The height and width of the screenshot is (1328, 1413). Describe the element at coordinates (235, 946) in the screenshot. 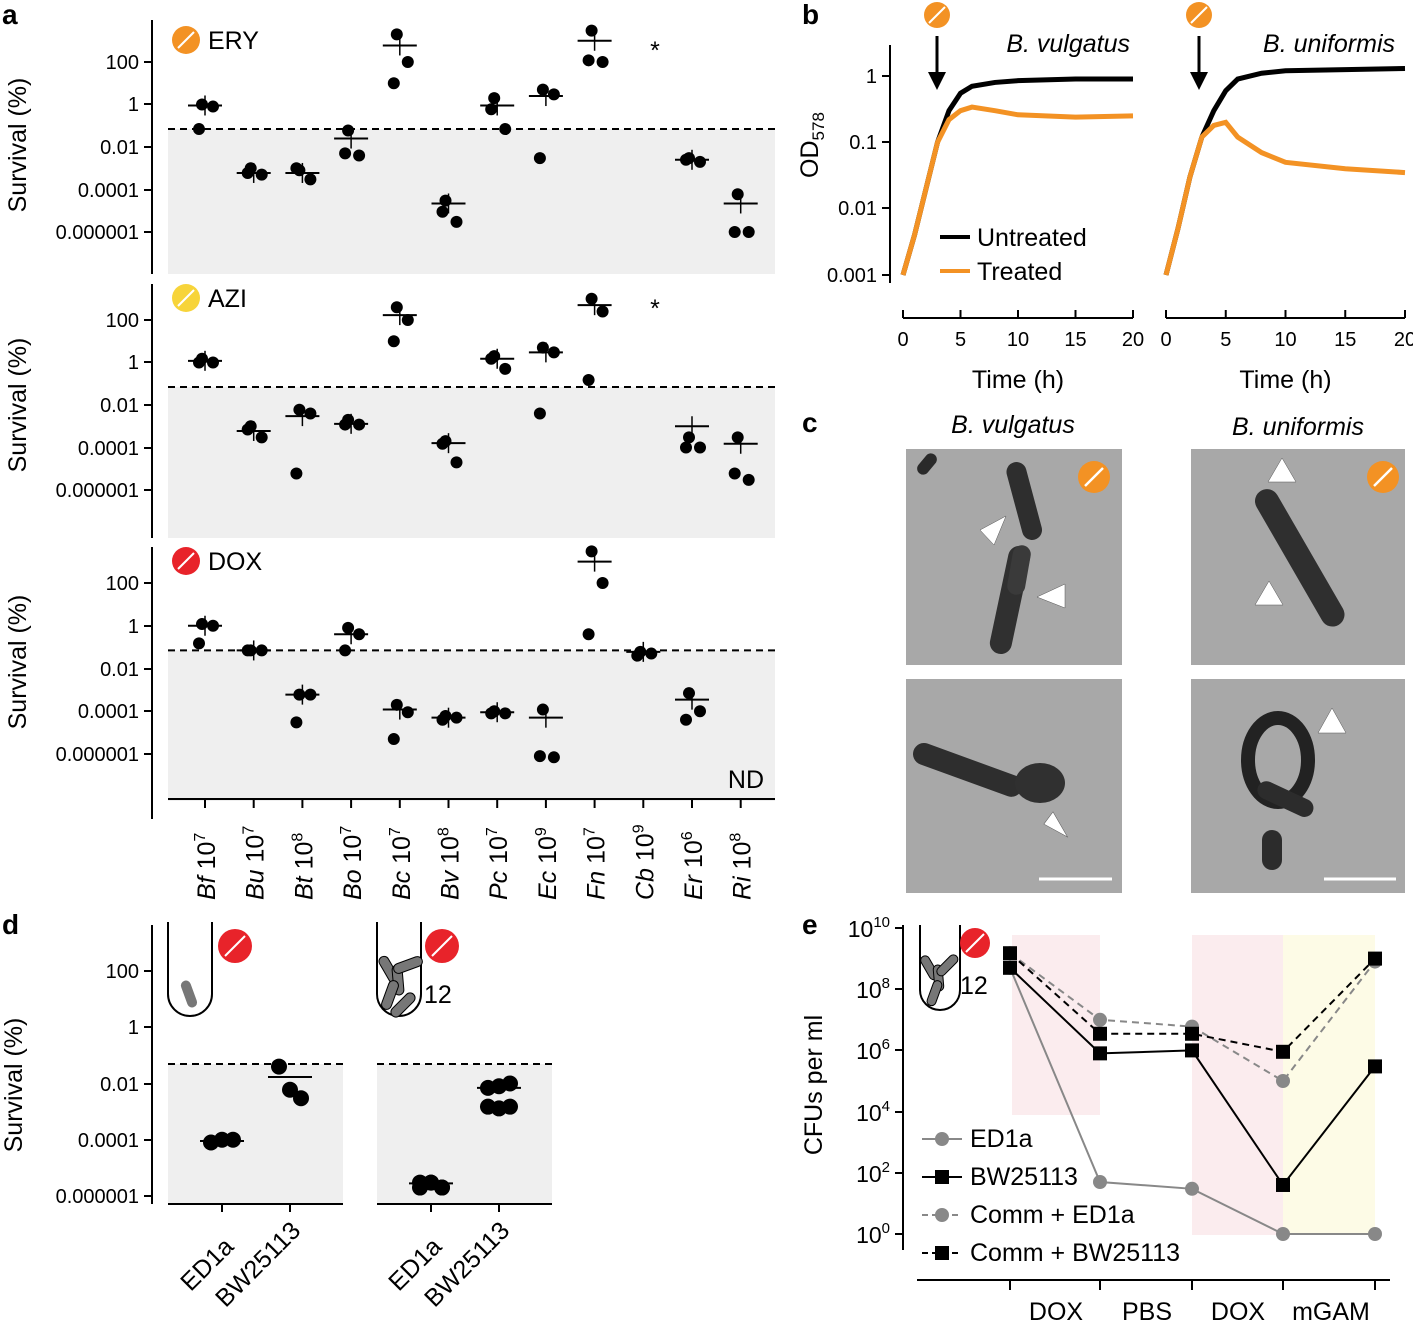

I see `panel-d-dox-icon-1-slash` at that location.